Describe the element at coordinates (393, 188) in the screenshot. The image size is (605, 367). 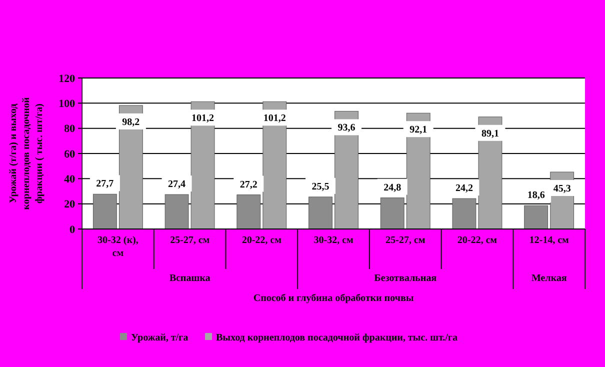
I see `data-label: 24,8` at that location.